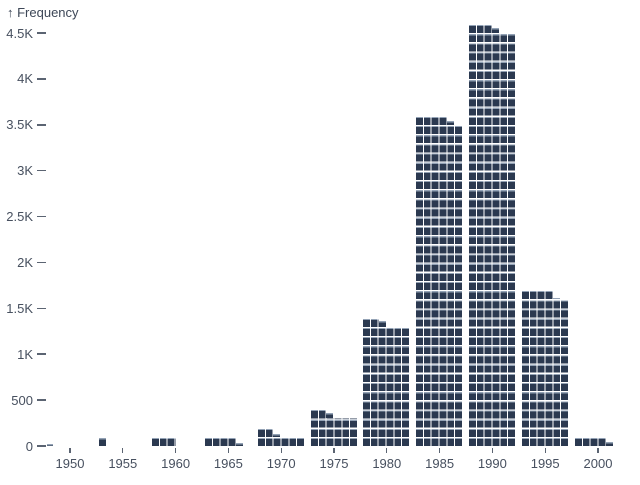 Image resolution: width=640 pixels, height=485 pixels. I want to click on waffle-bar-1970, so click(281, 223).